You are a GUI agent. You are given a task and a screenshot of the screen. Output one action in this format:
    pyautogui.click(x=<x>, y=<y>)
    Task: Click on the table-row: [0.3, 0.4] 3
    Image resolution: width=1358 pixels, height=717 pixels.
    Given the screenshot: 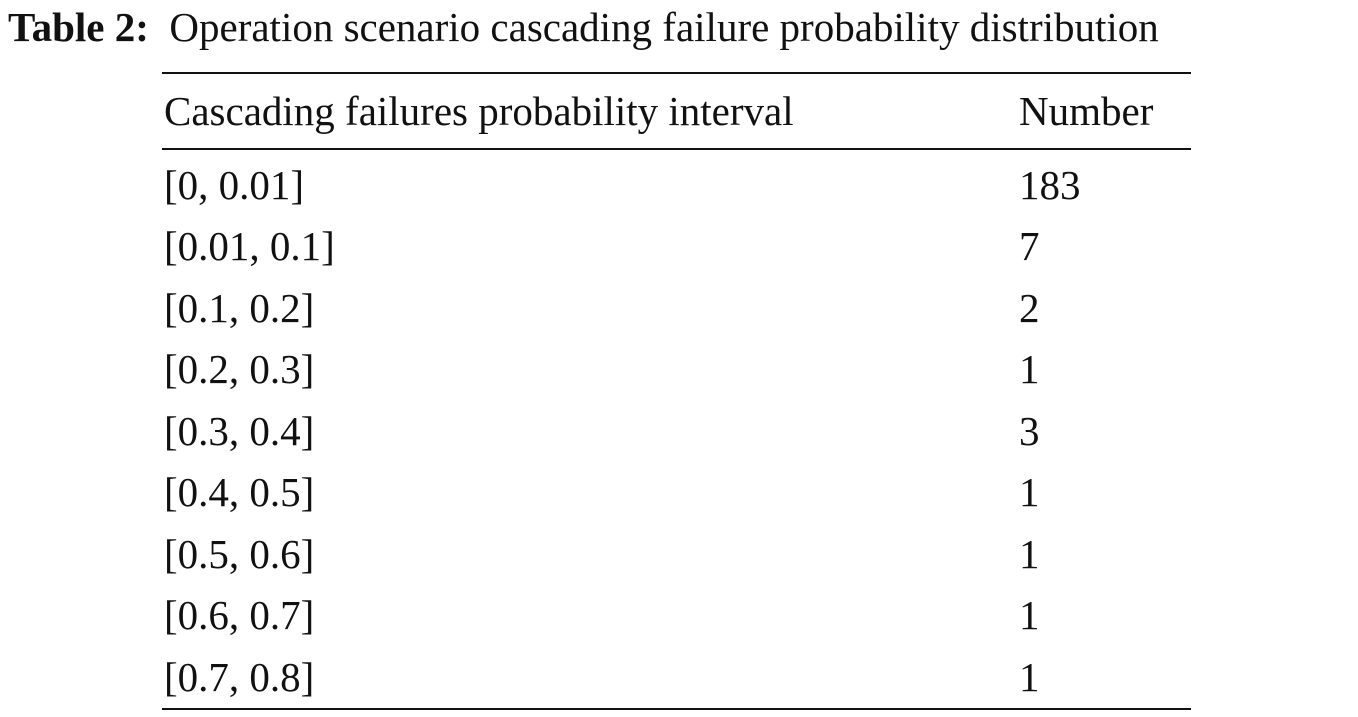 What is the action you would take?
    pyautogui.click(x=676, y=431)
    